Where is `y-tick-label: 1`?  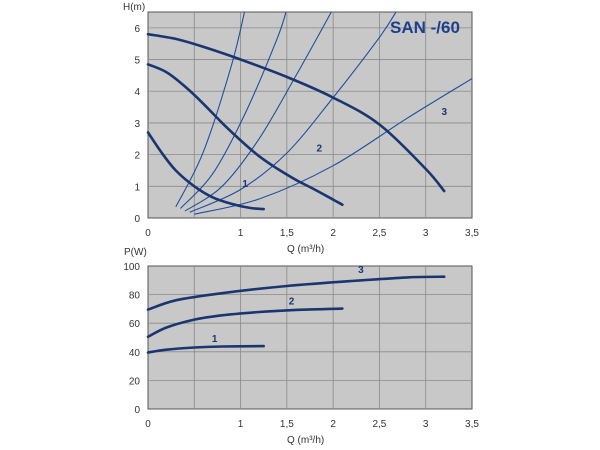
y-tick-label: 1 is located at coordinates (137, 187).